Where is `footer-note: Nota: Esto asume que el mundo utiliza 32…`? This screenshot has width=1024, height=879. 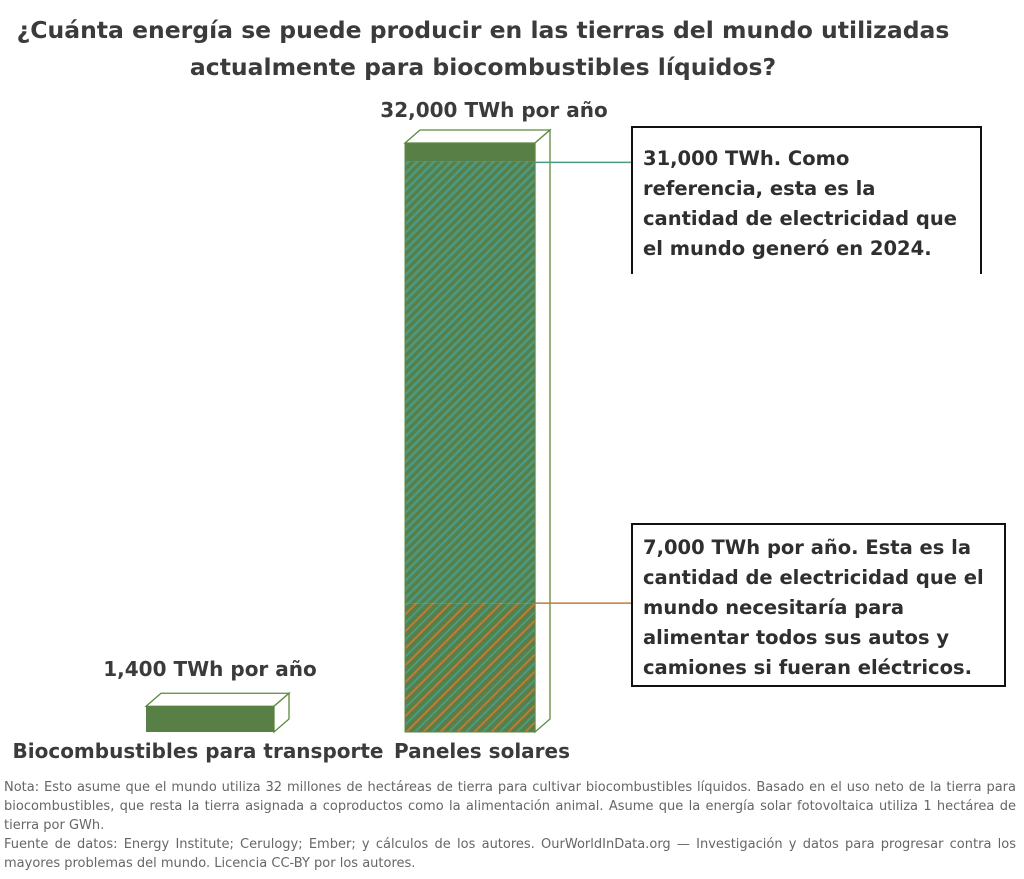 footer-note: Nota: Esto asume que el mundo utiliza 32… is located at coordinates (510, 806).